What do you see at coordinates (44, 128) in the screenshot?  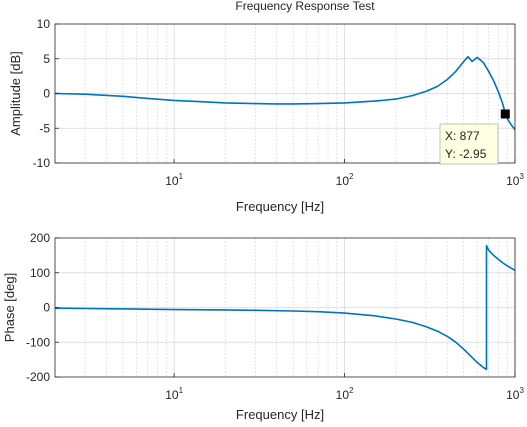 I see `y-tick-label: -5` at bounding box center [44, 128].